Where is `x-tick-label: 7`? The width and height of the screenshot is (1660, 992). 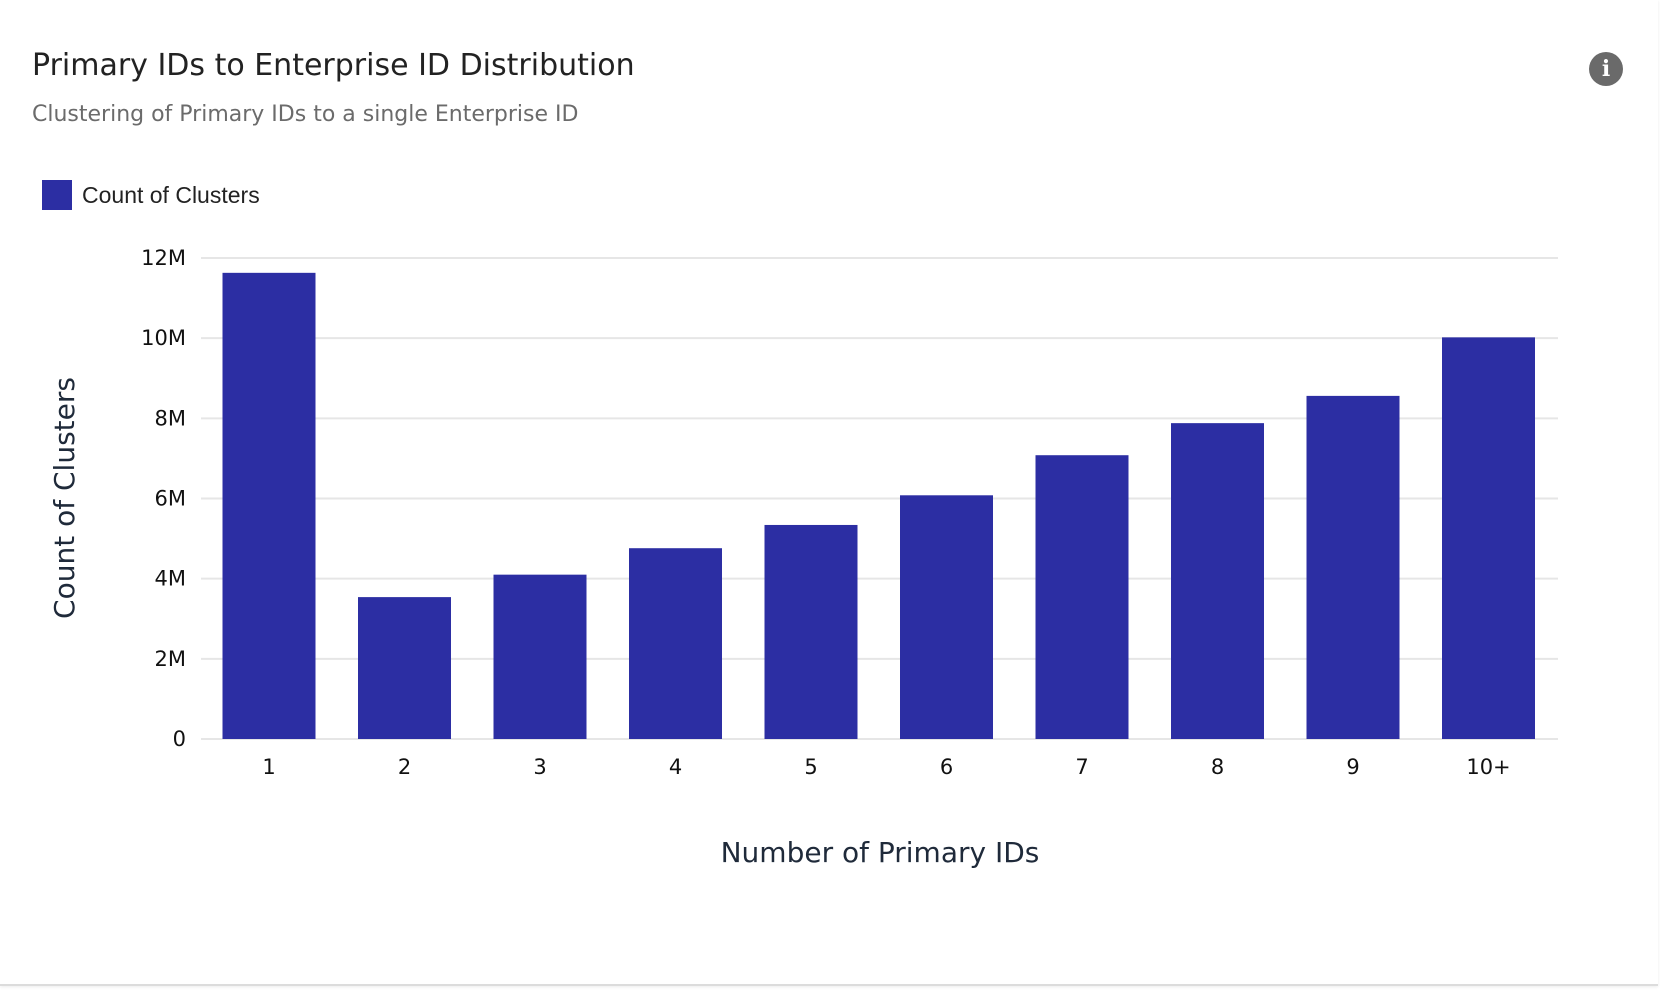 x-tick-label: 7 is located at coordinates (1081, 767).